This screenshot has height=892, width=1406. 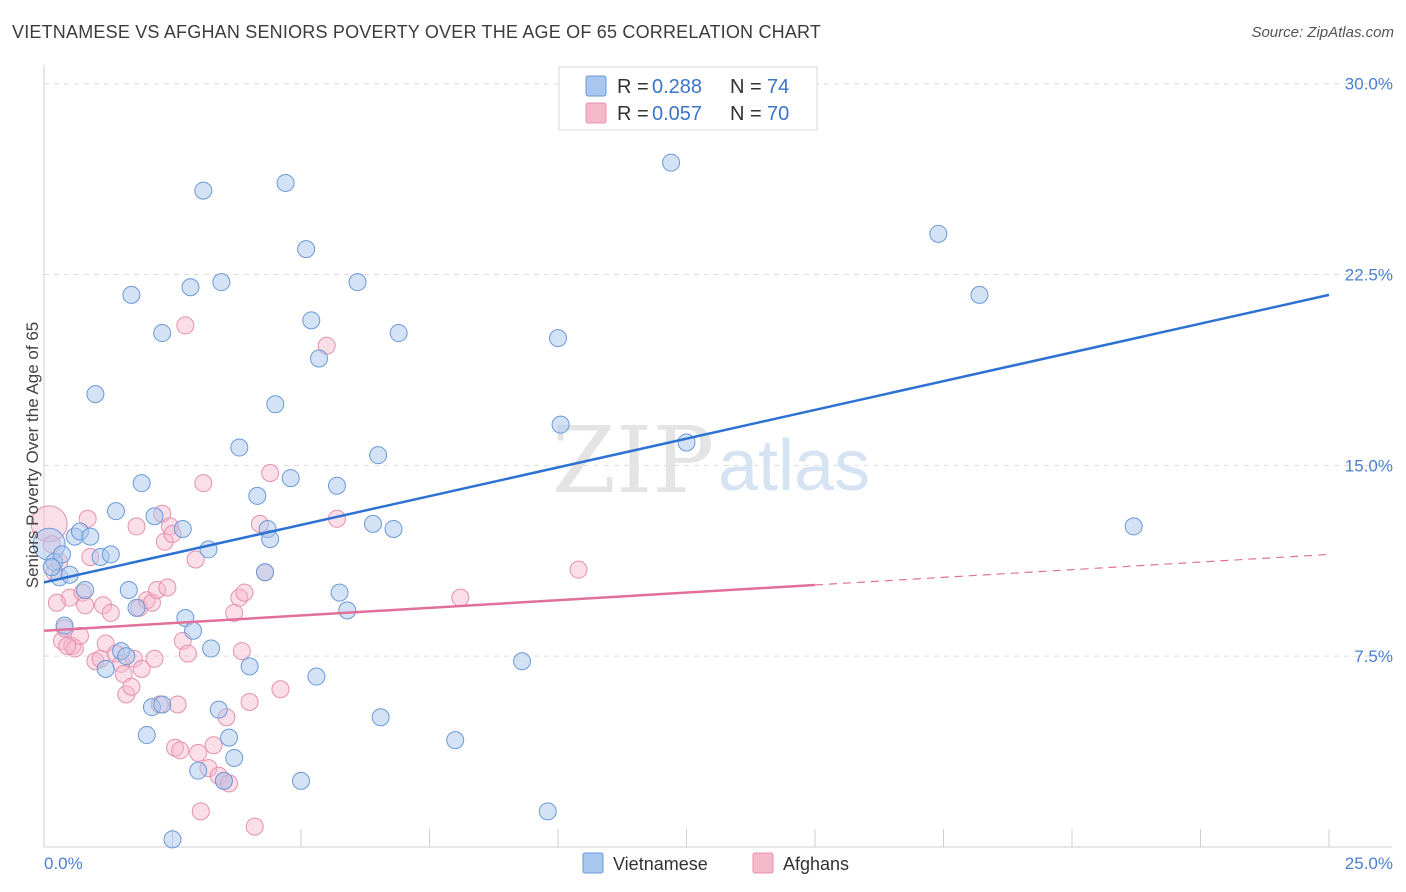 I want to click on watermark: ZIP atlas, so click(x=711, y=460).